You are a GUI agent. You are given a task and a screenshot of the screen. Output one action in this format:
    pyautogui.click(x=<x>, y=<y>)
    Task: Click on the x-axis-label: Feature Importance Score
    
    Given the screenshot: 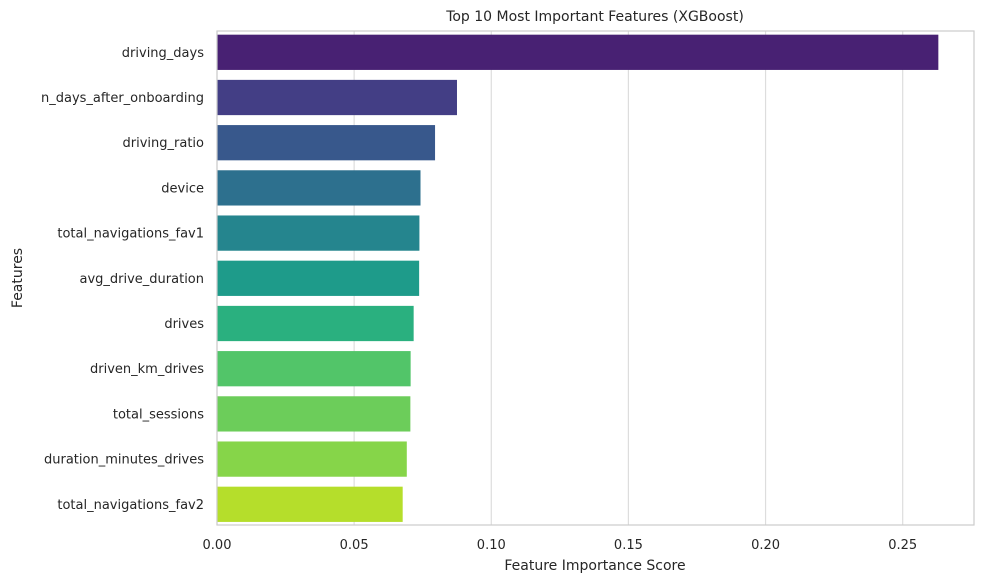 What is the action you would take?
    pyautogui.click(x=594, y=566)
    